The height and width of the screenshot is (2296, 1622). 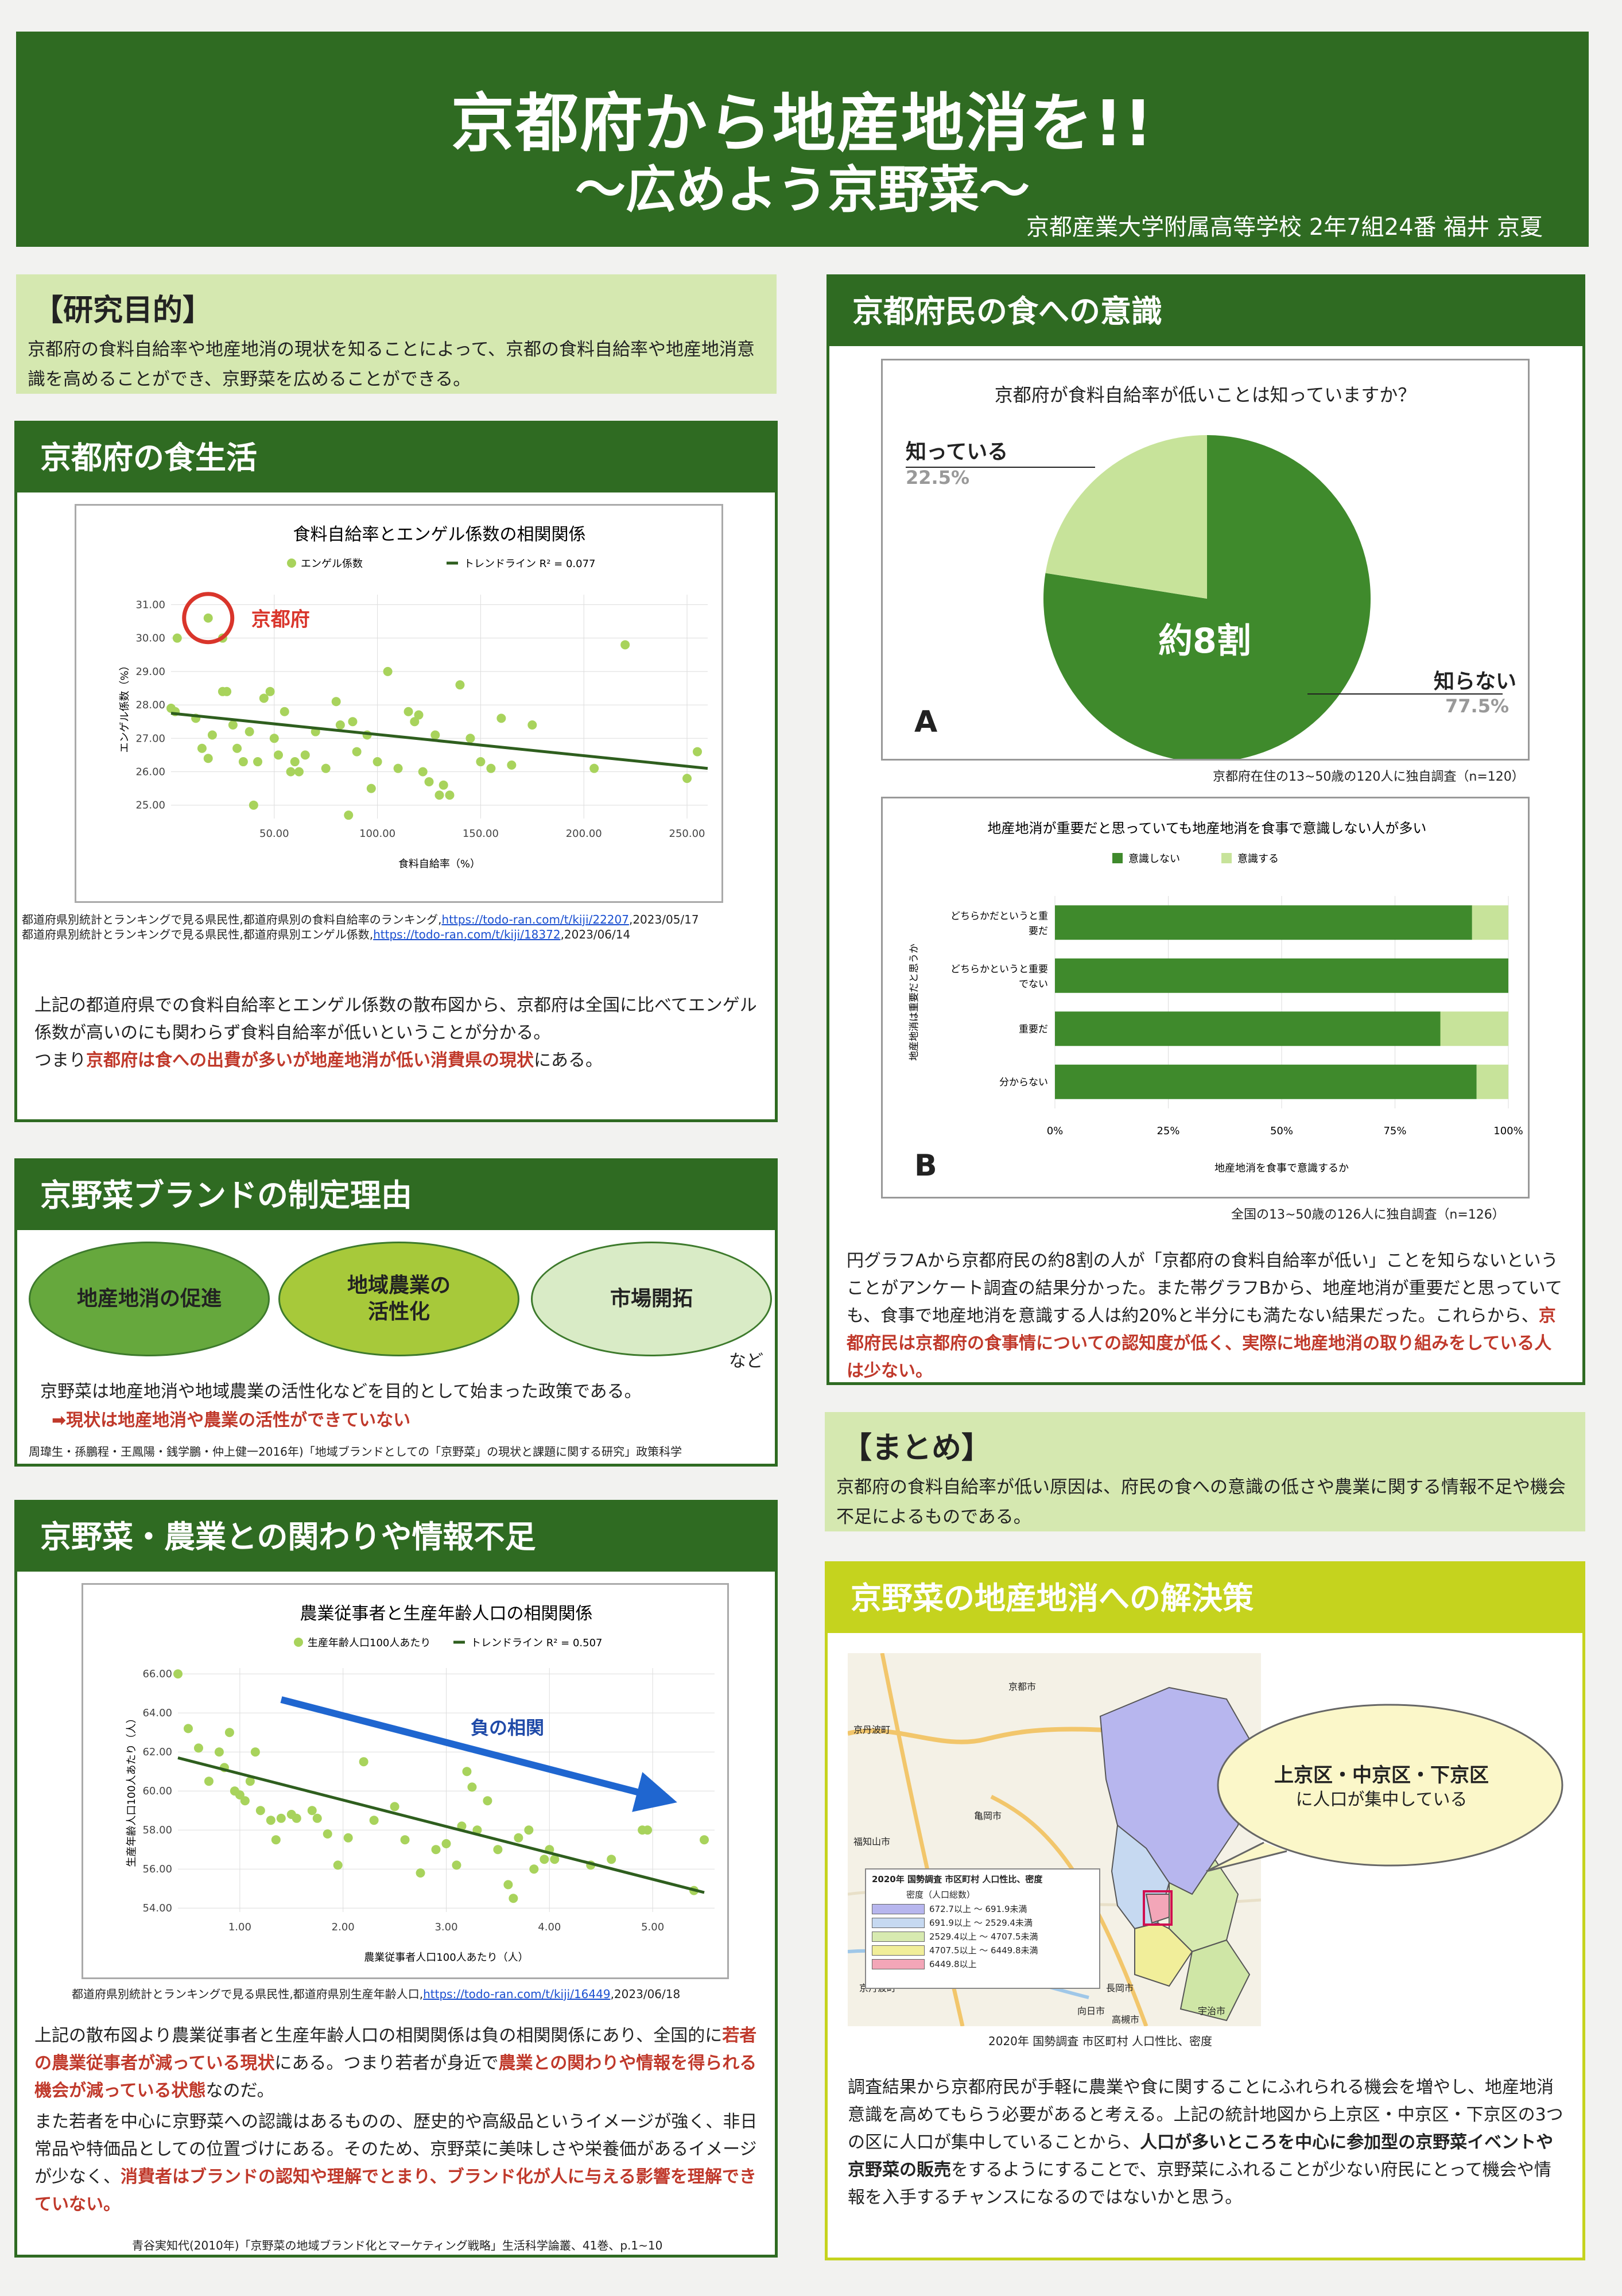 What do you see at coordinates (1038, 931) in the screenshot?
I see `category-label: 要だ` at bounding box center [1038, 931].